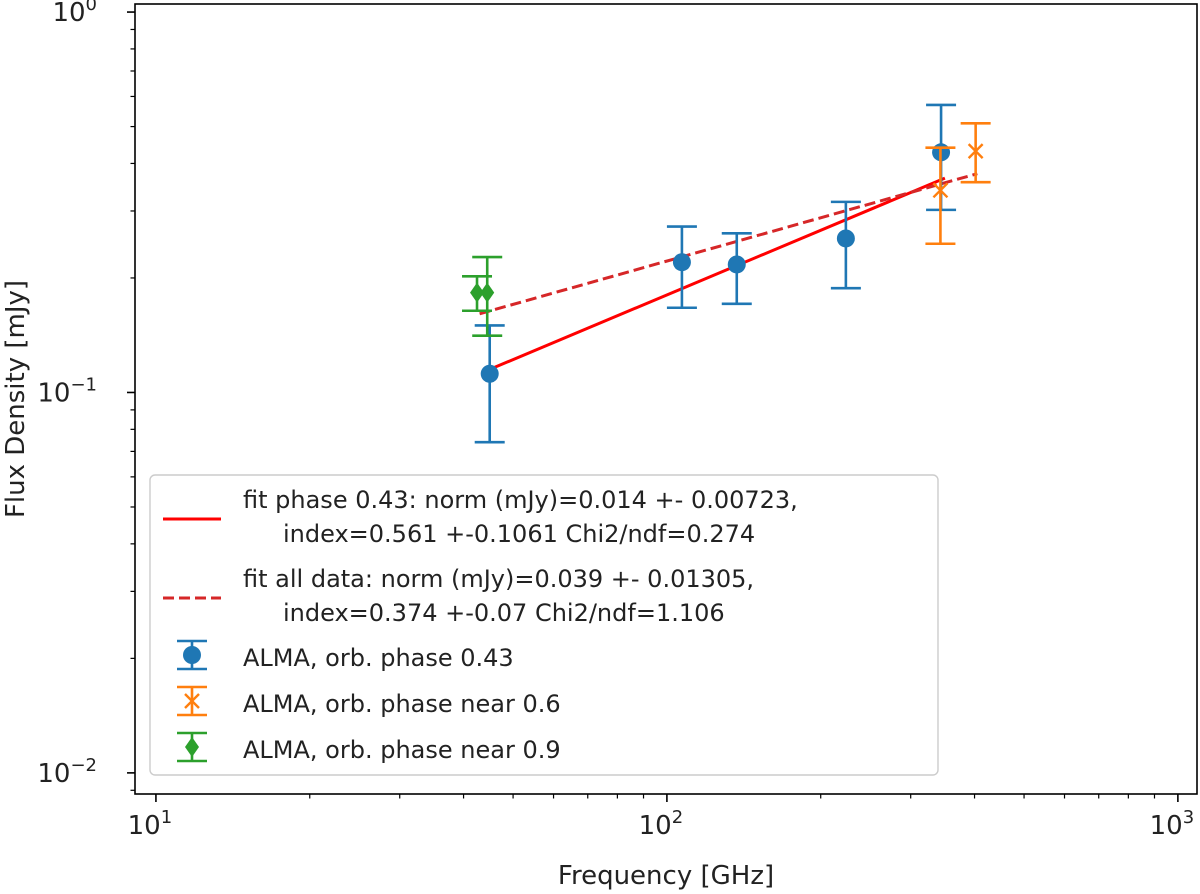 This screenshot has height=894, width=1200. Describe the element at coordinates (402, 750) in the screenshot. I see `legend-phase-09-label: ALMA, orb. phase near 0.9` at that location.